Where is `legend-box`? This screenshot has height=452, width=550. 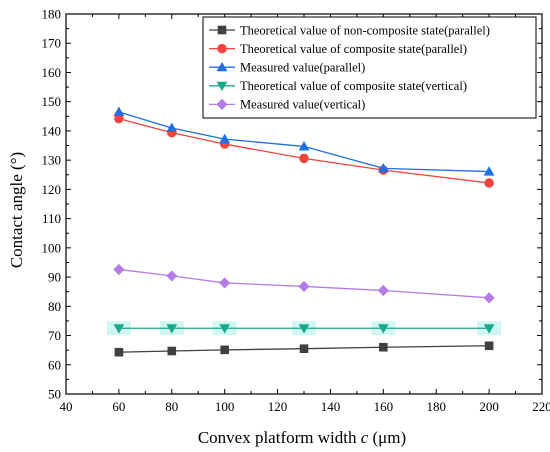
legend-box is located at coordinates (369, 67).